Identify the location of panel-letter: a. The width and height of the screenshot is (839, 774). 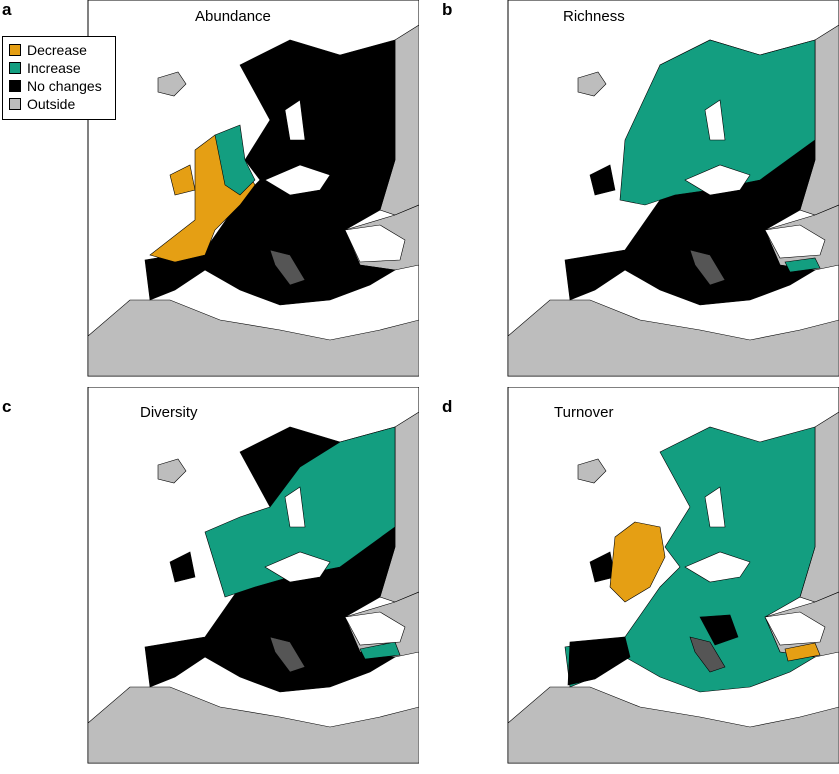
(7, 9).